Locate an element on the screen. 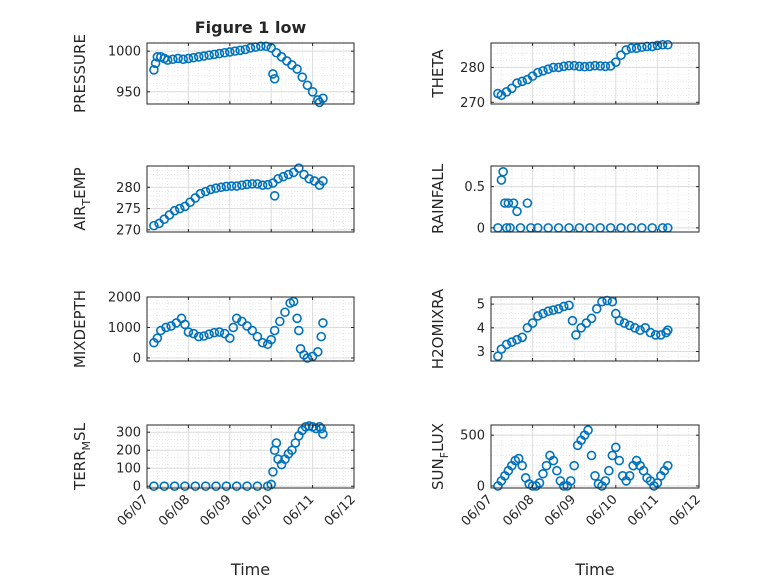 The width and height of the screenshot is (778, 583). x-tick-label: 06/12 is located at coordinates (685, 510).